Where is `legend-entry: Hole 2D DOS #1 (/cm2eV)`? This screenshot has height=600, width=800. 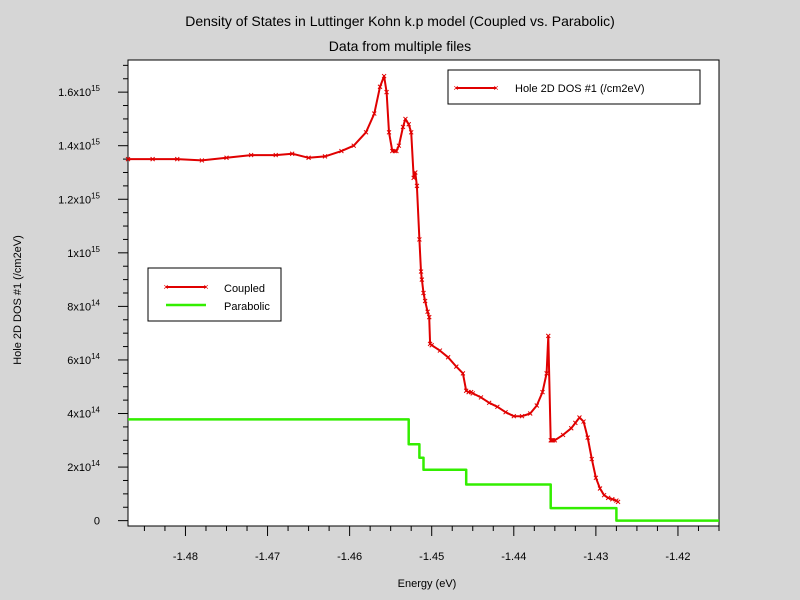
legend-entry: Hole 2D DOS #1 (/cm2eV) is located at coordinates (580, 89).